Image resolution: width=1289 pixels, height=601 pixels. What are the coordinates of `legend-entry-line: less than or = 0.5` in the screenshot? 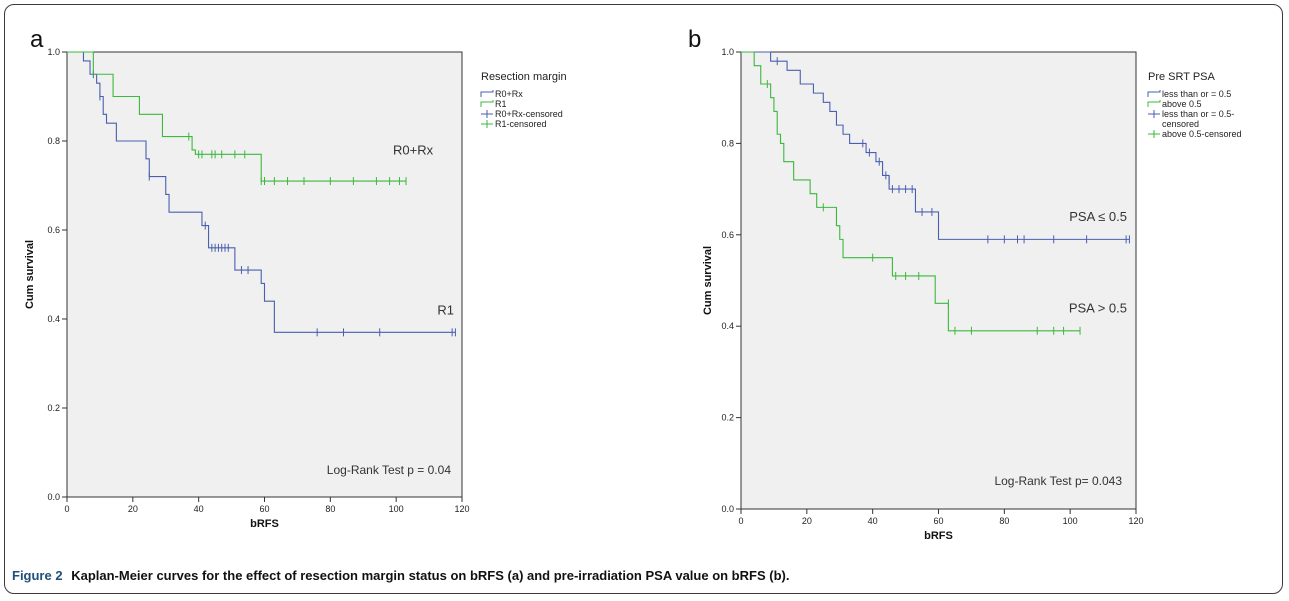 It's located at (1196, 94).